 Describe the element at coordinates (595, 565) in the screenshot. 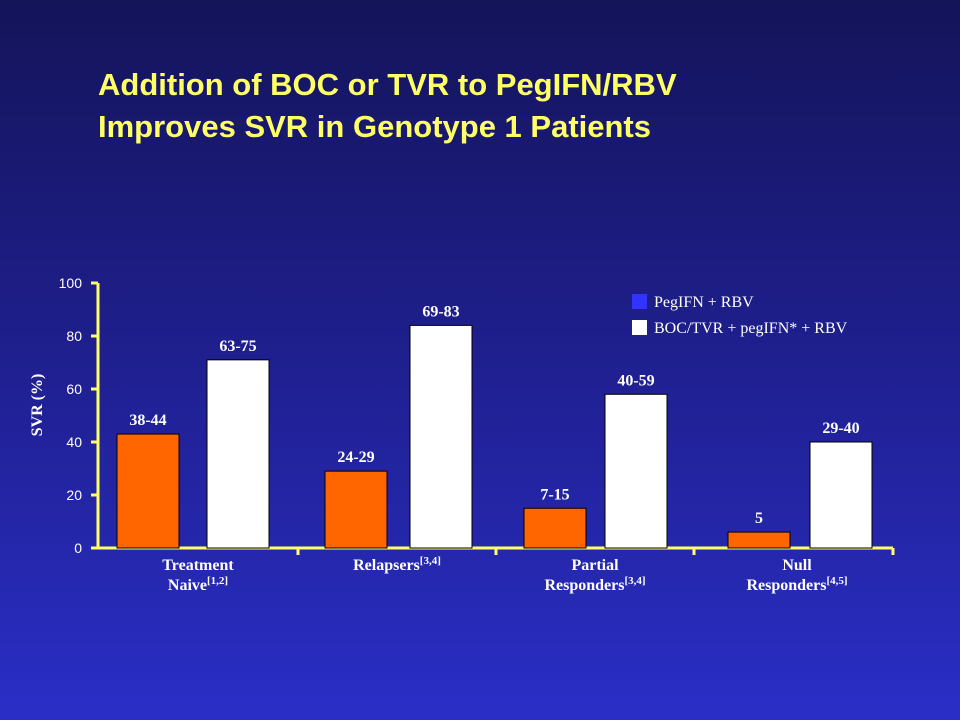

I see `x-category-label: Partial` at that location.